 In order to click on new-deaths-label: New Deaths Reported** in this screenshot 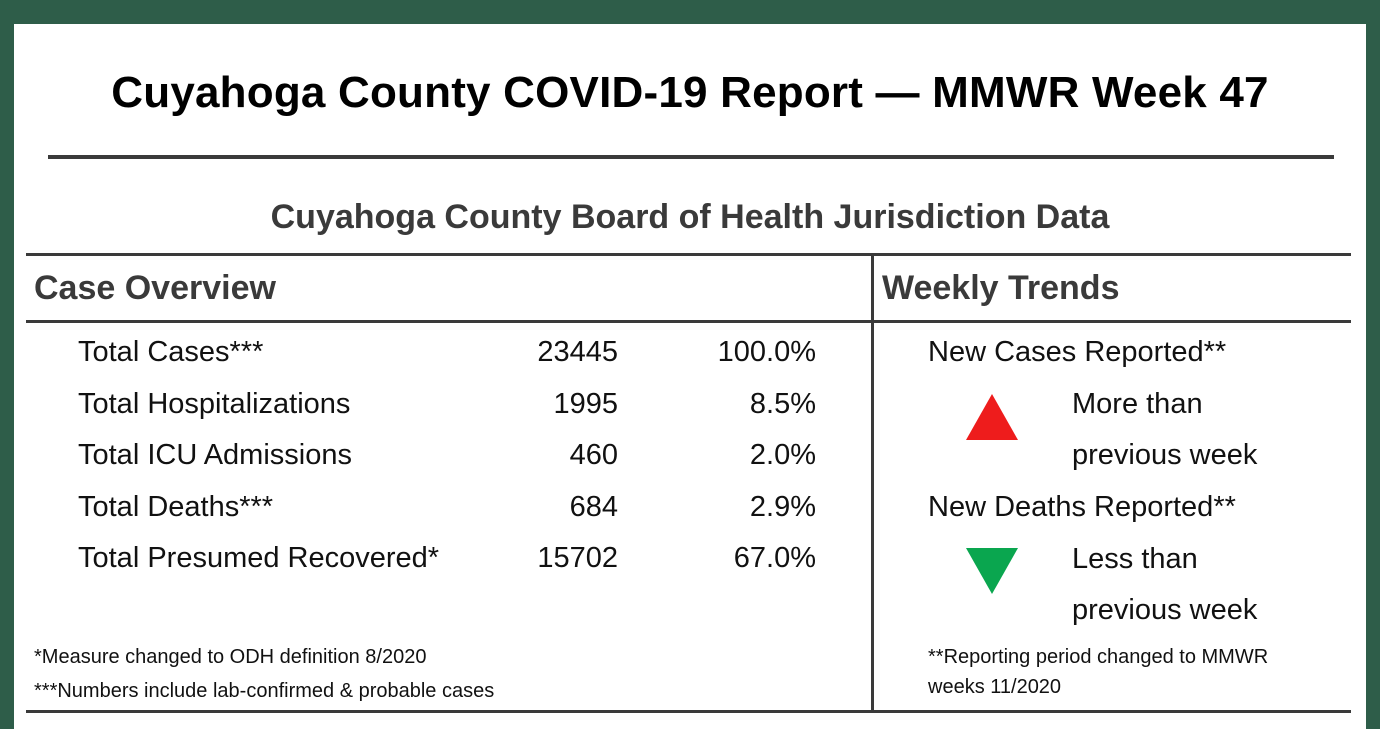, I will do `click(1082, 507)`.